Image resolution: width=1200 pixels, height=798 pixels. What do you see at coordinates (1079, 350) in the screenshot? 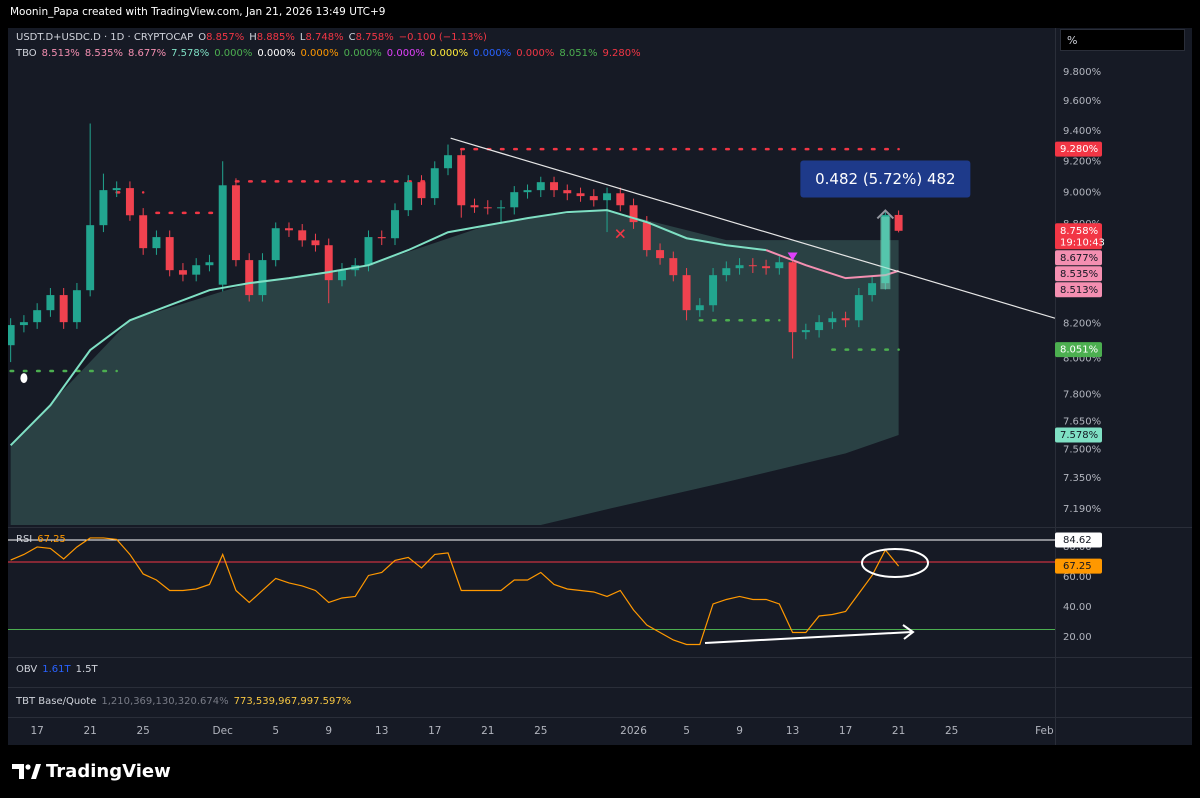
I see `price-badge-label: 8.051%` at bounding box center [1079, 350].